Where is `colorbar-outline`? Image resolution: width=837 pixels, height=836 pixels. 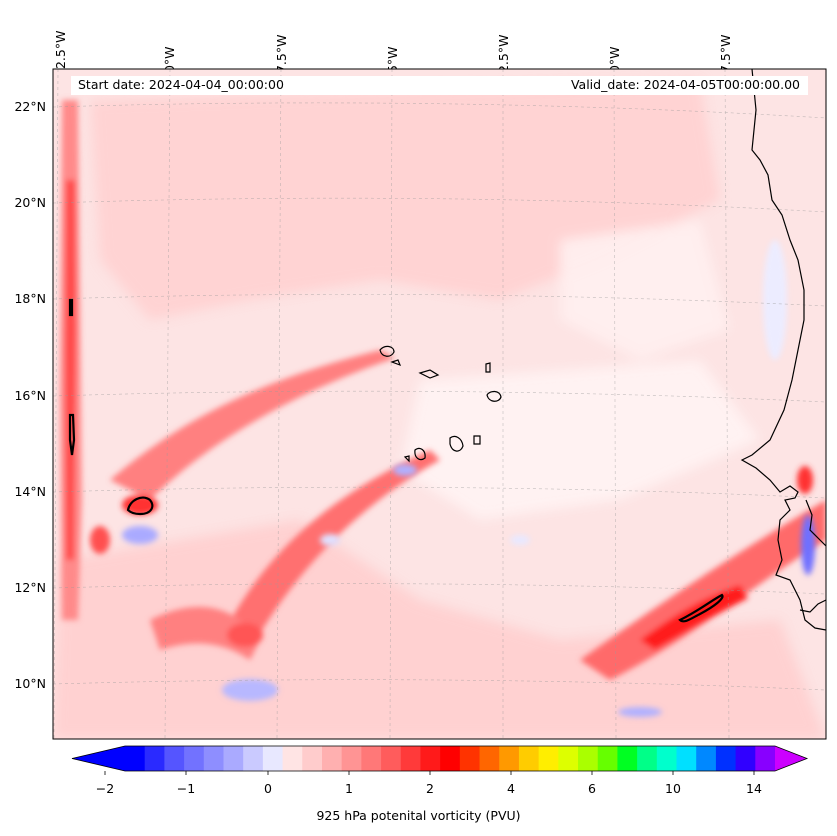 colorbar-outline is located at coordinates (440, 758).